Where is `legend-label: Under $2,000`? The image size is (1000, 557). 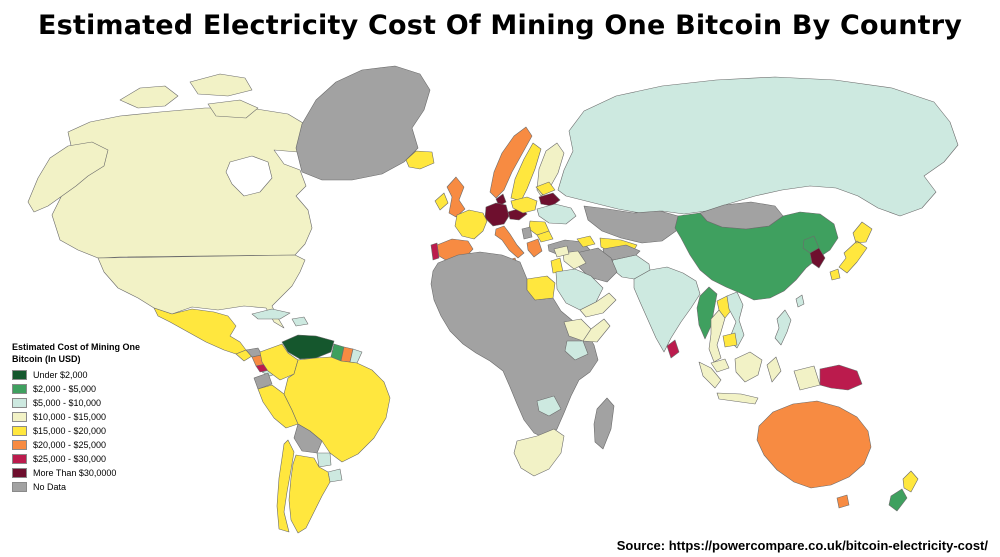 legend-label: Under $2,000 is located at coordinates (60, 375).